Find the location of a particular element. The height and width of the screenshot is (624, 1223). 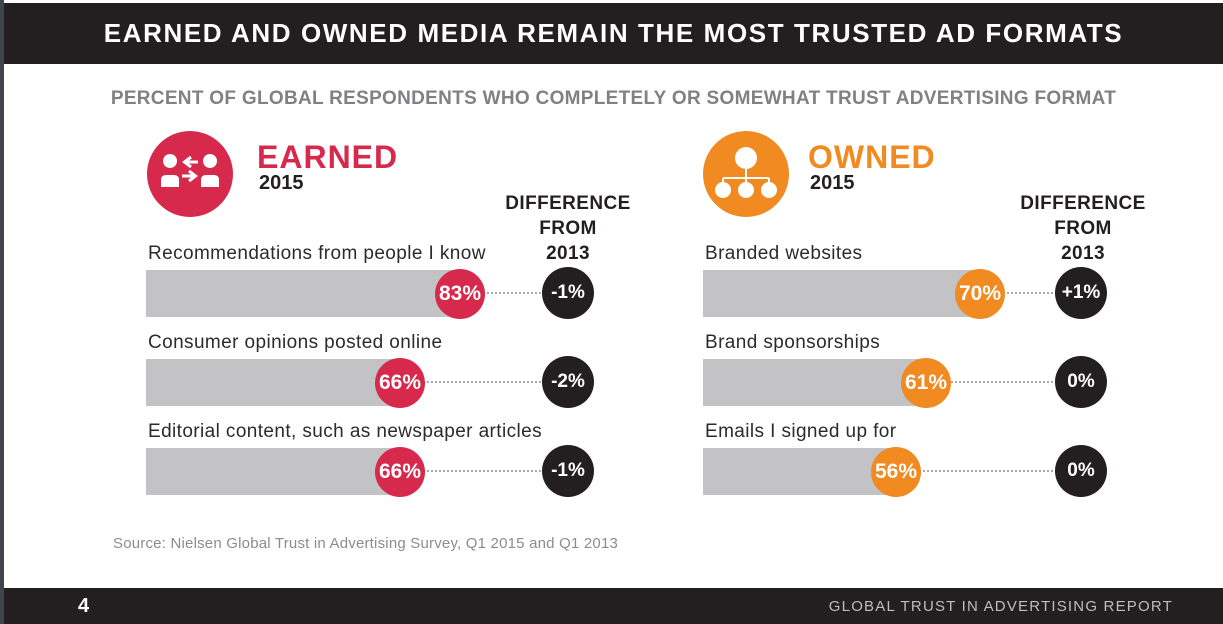

earned-group-title: EARNED is located at coordinates (328, 157).